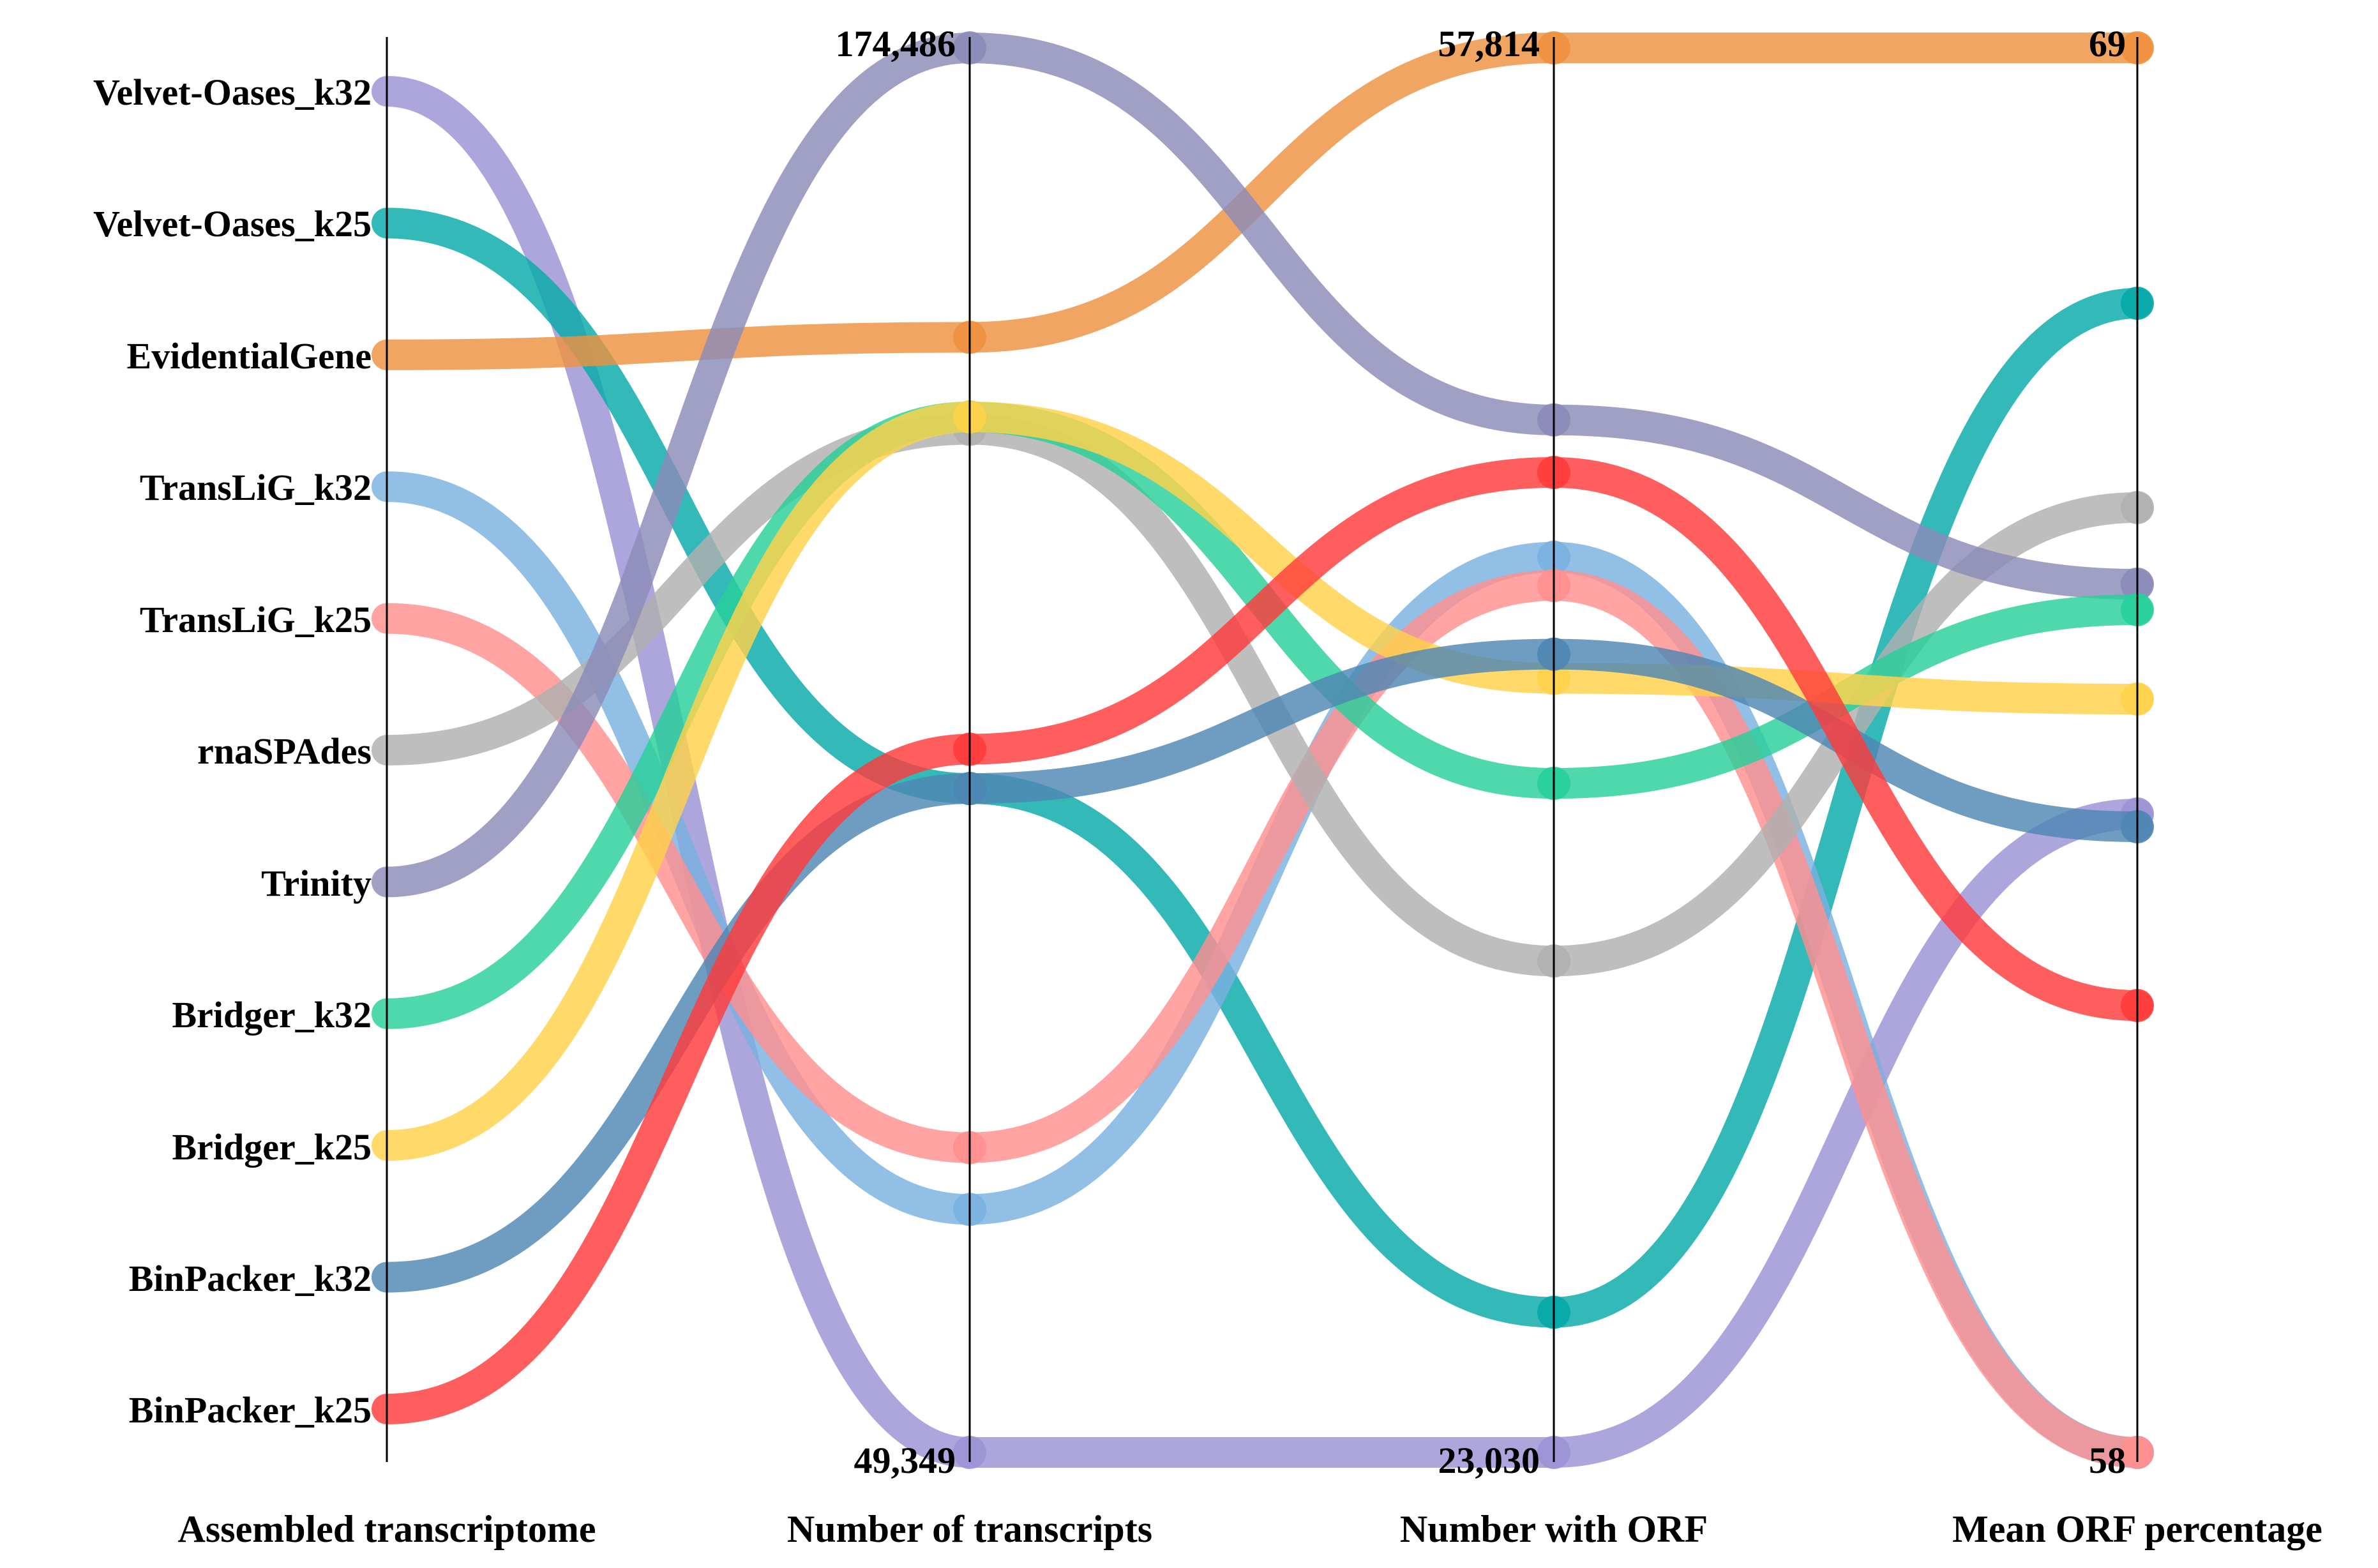 This screenshot has height=1568, width=2378. What do you see at coordinates (272, 1147) in the screenshot?
I see `category-label: Bridger_k25` at bounding box center [272, 1147].